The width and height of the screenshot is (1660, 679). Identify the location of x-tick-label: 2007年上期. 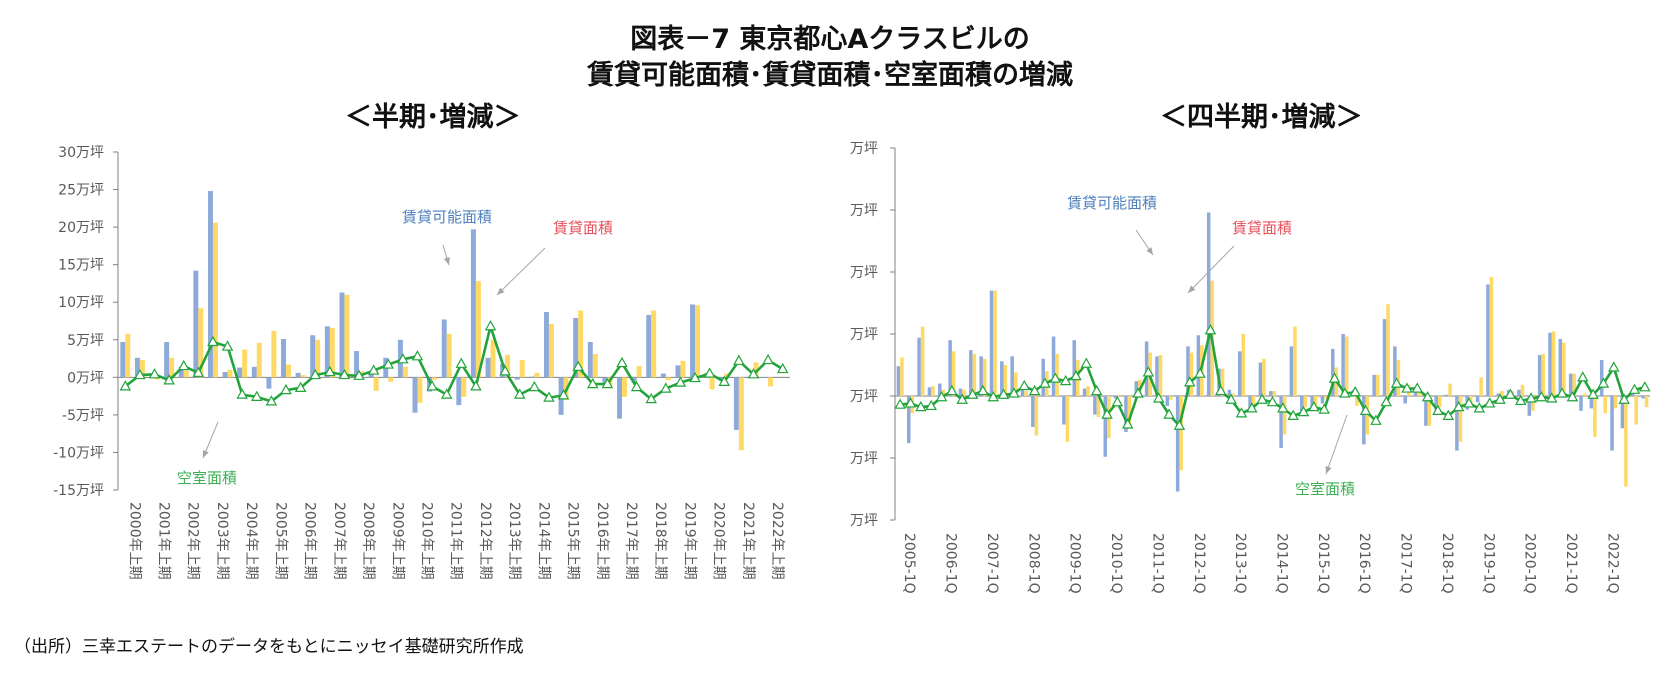
(339, 541).